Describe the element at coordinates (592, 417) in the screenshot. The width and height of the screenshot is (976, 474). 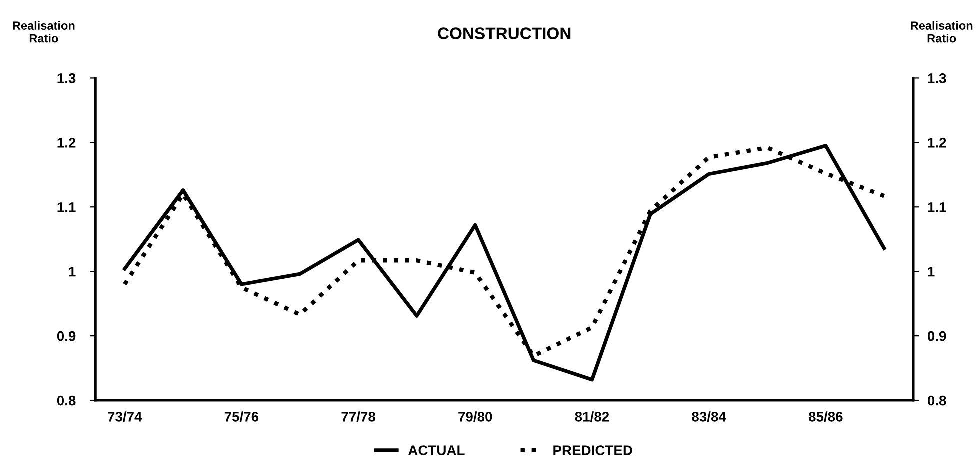
I see `x-tick-label: 81/82` at that location.